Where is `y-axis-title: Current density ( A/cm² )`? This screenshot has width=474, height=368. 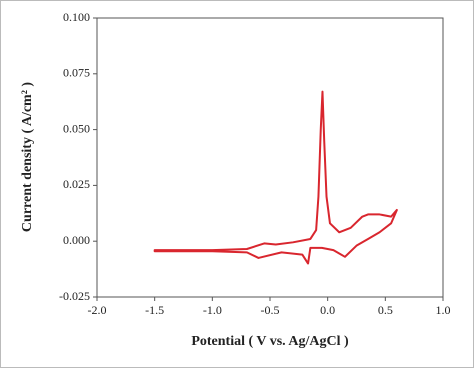
y-axis-title: Current density ( A/cm² ) is located at coordinates (27, 157).